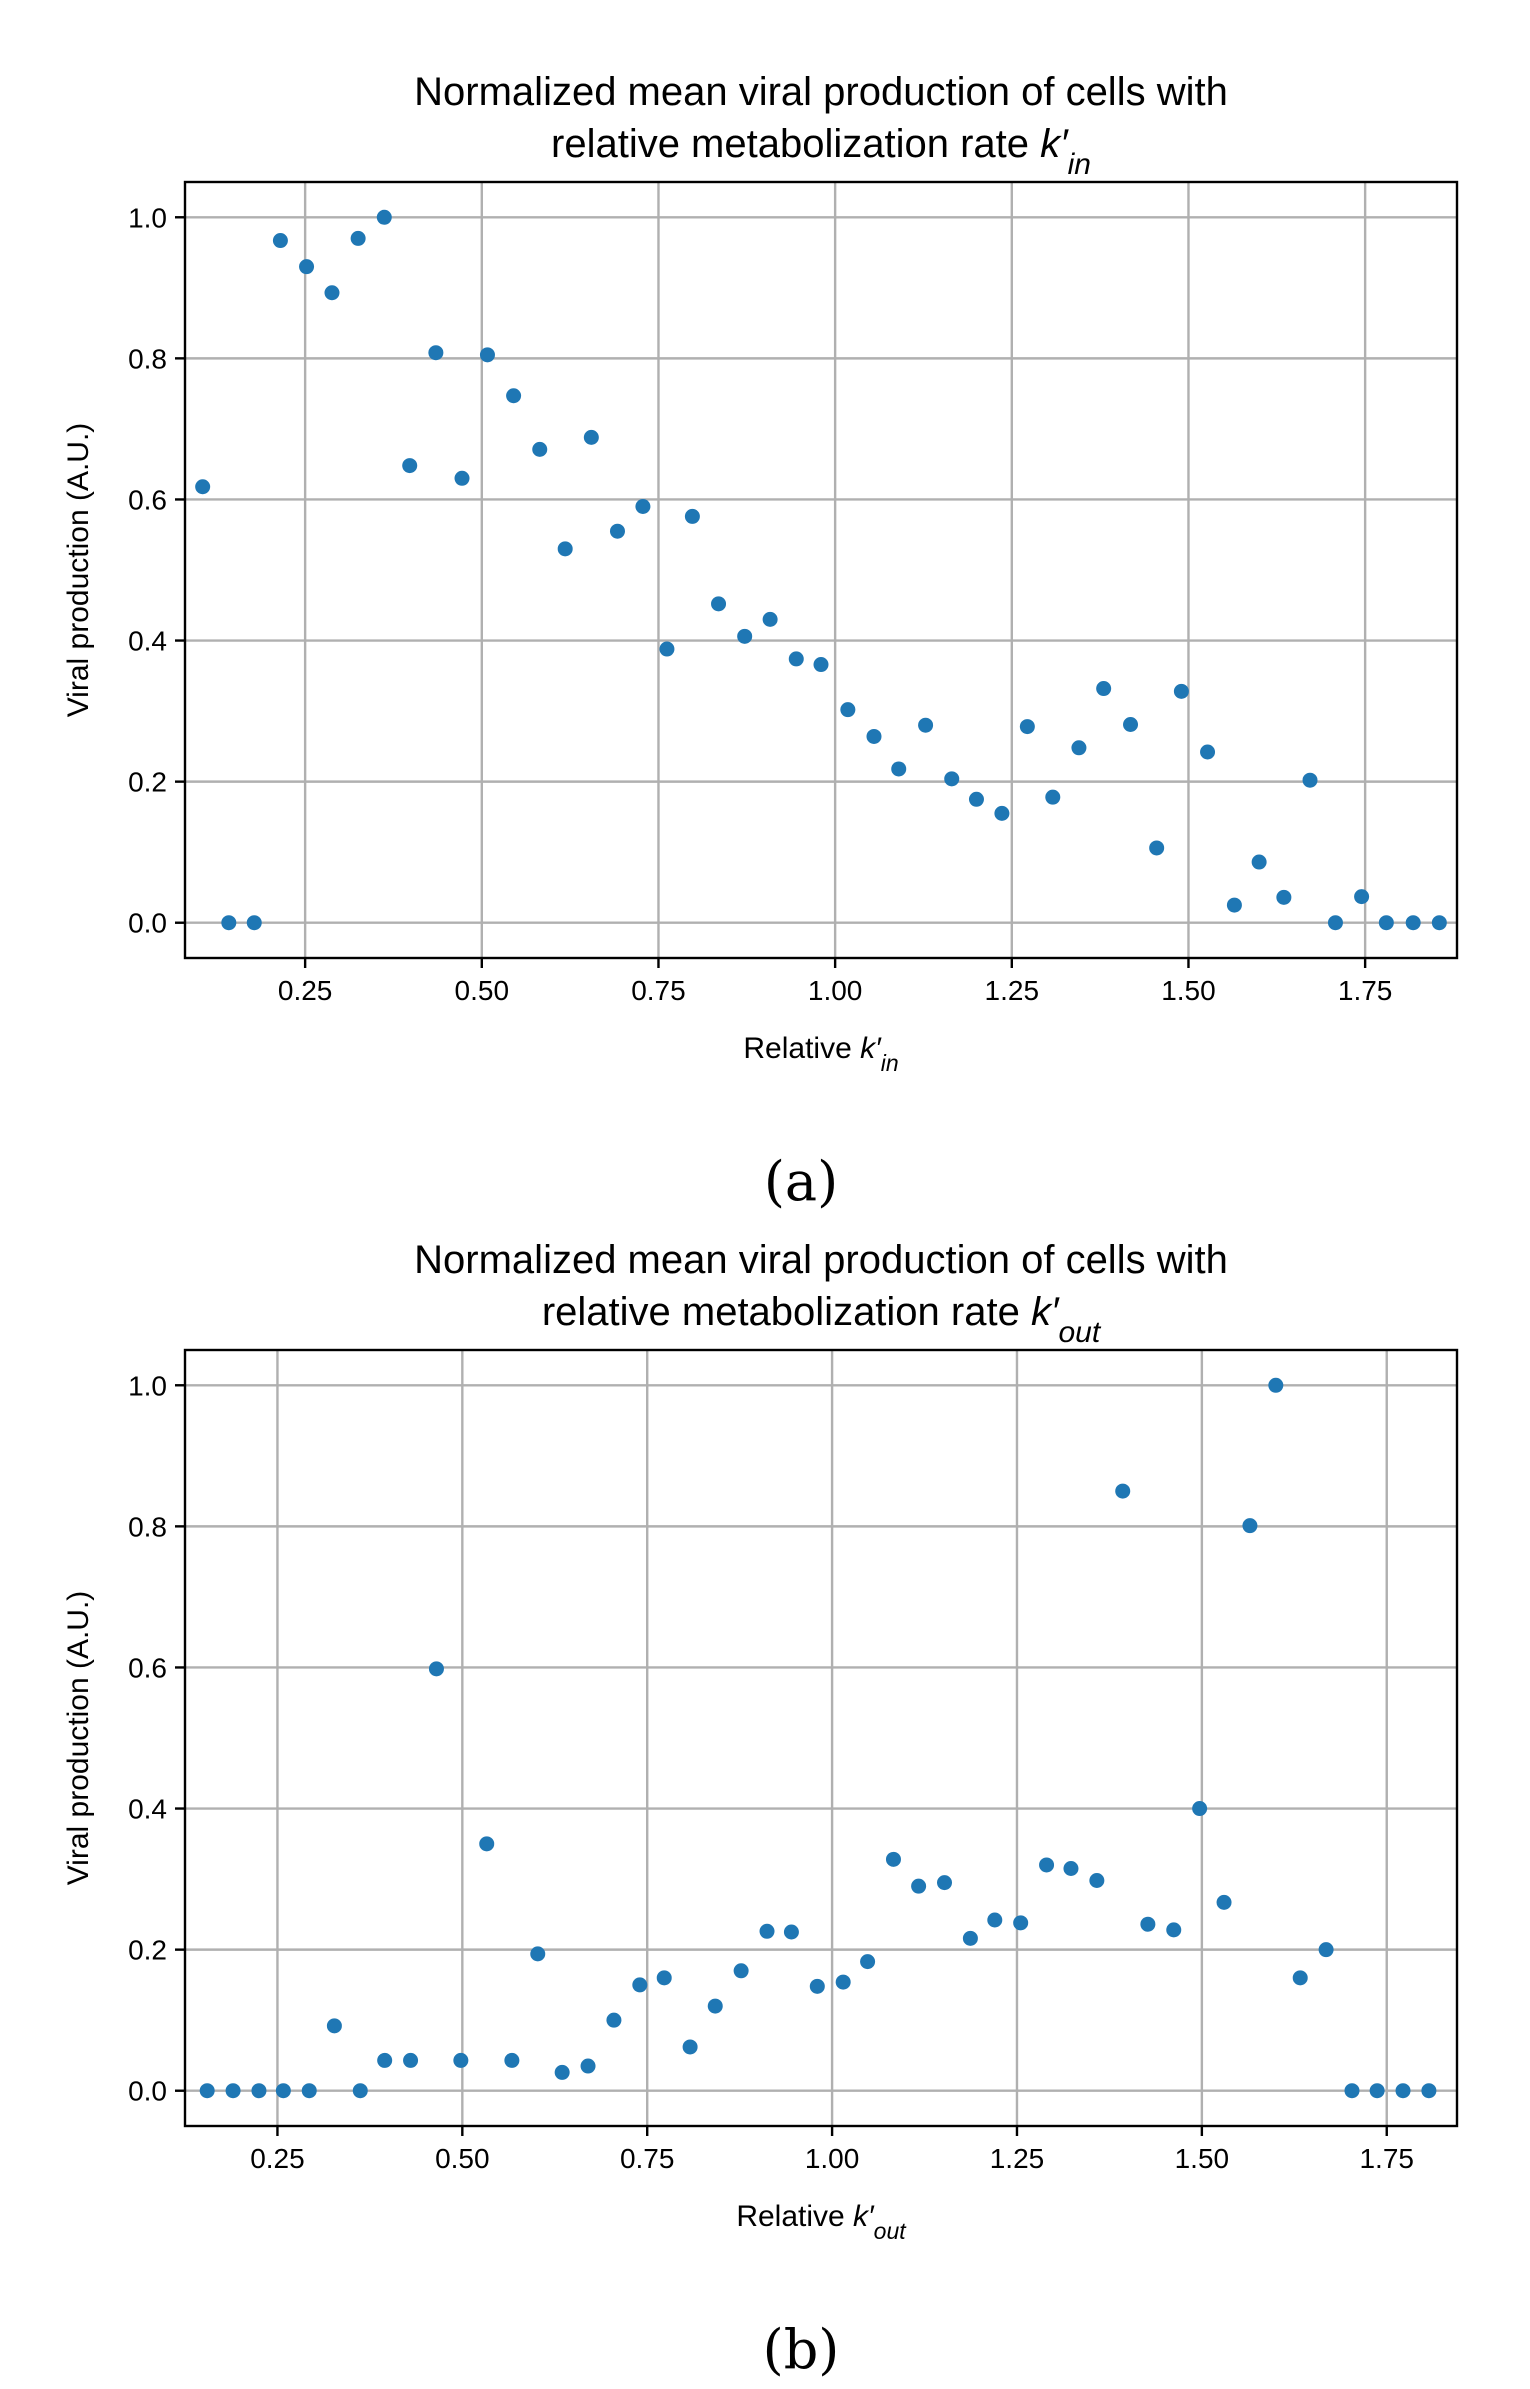  I want to click on x-axis-label: Relative k′out, so click(821, 2222).